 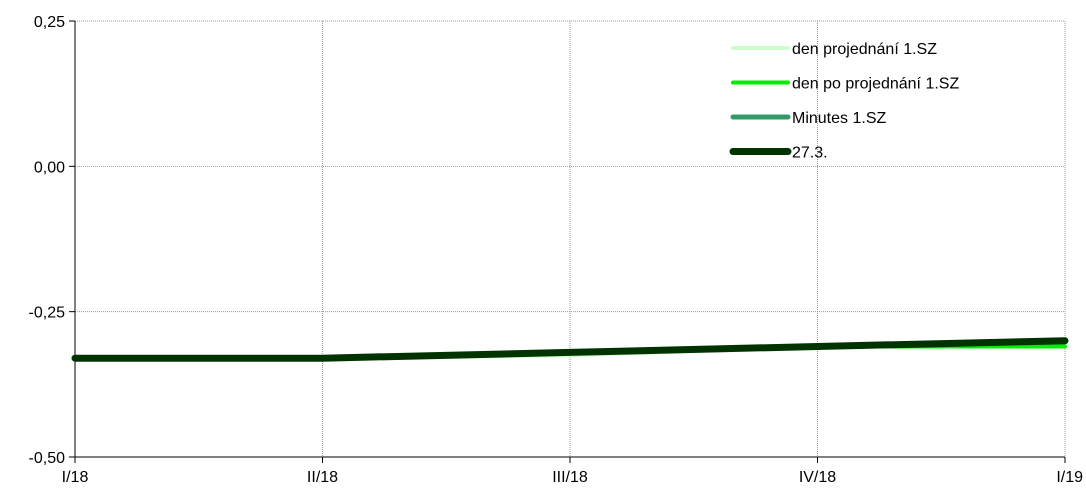 What do you see at coordinates (49, 22) in the screenshot?
I see `y-tick-label: 0,25` at bounding box center [49, 22].